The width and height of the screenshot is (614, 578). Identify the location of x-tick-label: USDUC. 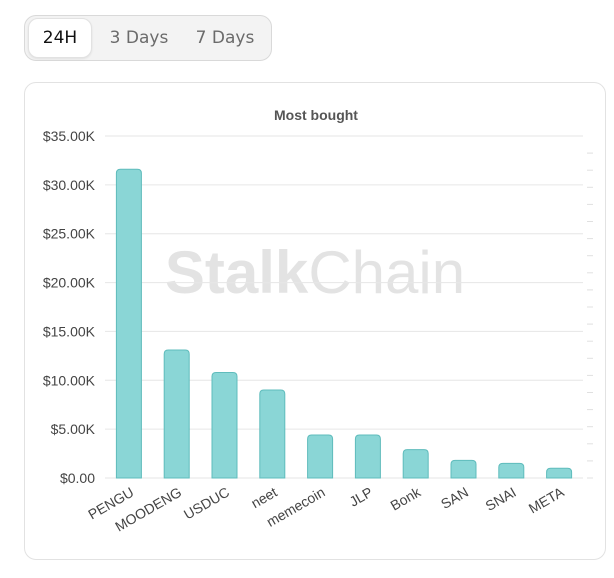
(206, 503).